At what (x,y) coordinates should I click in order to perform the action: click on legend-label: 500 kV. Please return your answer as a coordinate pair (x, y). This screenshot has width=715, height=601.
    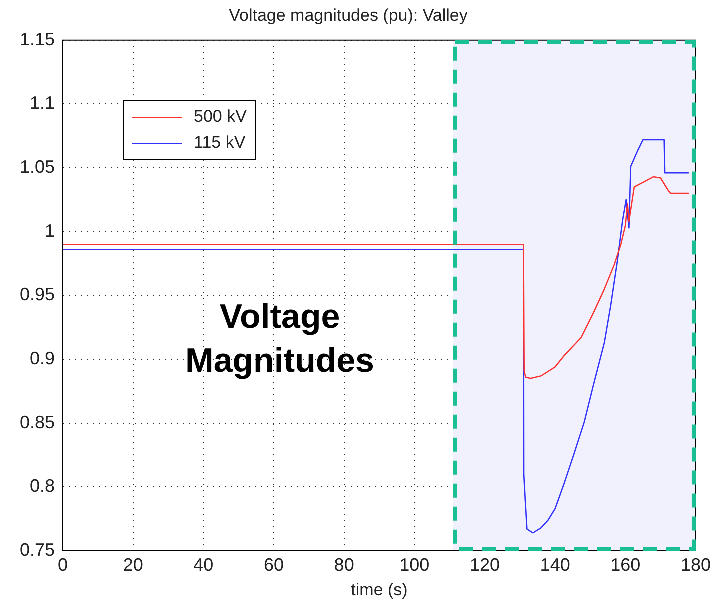
    Looking at the image, I should click on (220, 117).